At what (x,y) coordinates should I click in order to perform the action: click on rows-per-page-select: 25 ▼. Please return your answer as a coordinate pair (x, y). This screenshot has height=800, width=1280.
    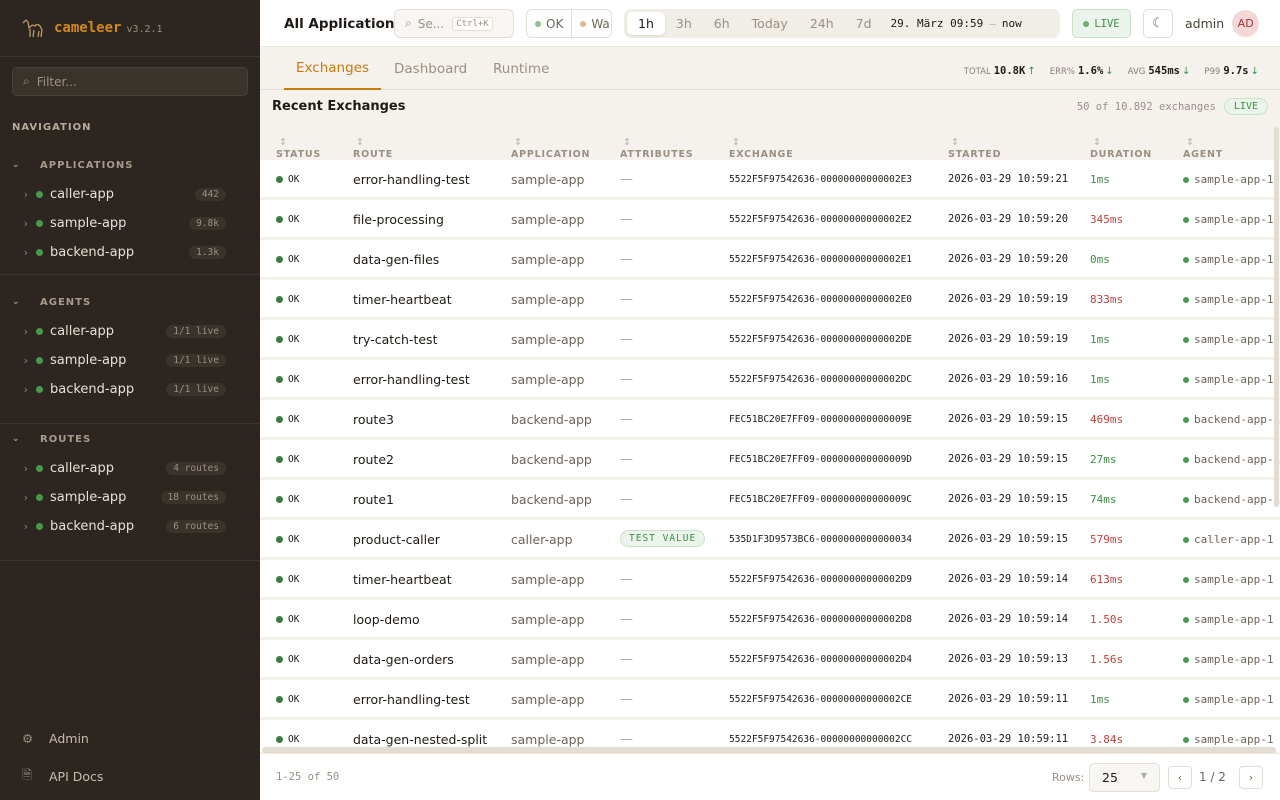
    Looking at the image, I should click on (1124, 777).